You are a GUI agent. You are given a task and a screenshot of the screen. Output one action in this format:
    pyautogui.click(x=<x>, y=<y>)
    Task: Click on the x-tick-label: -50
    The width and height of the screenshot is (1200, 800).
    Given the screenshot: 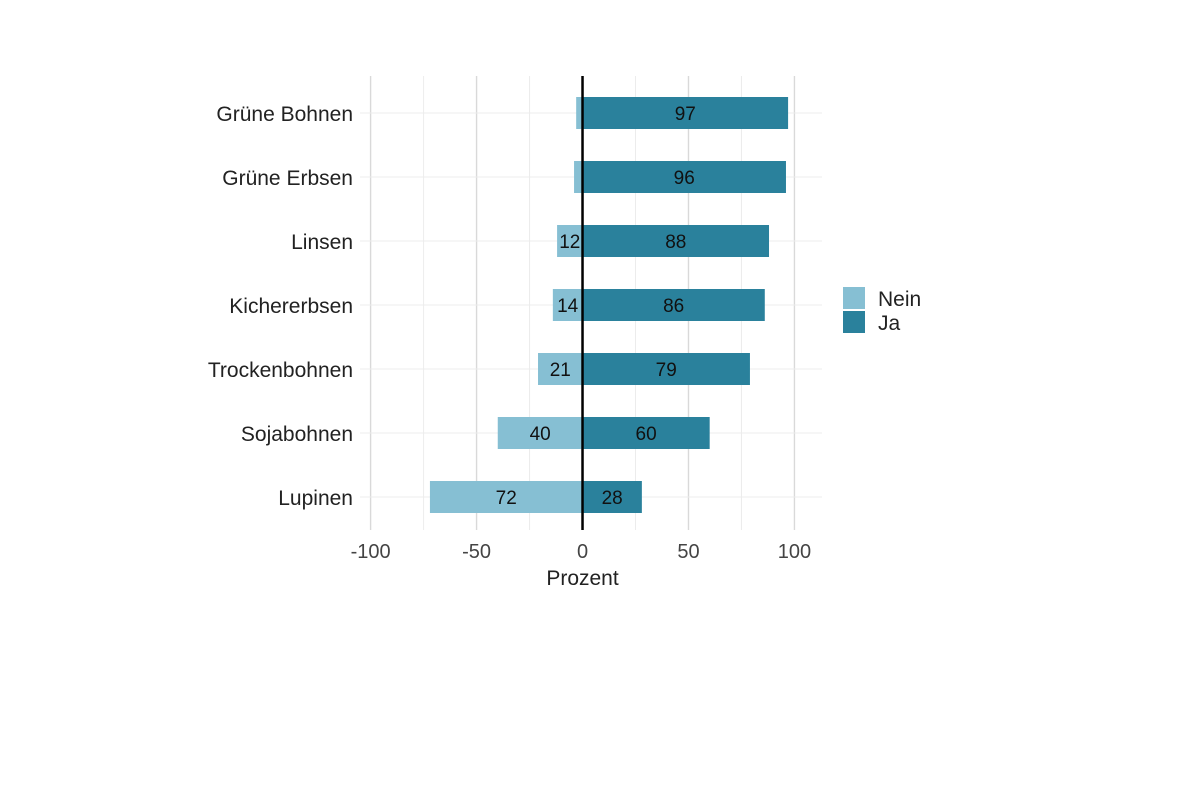 What is the action you would take?
    pyautogui.click(x=476, y=552)
    